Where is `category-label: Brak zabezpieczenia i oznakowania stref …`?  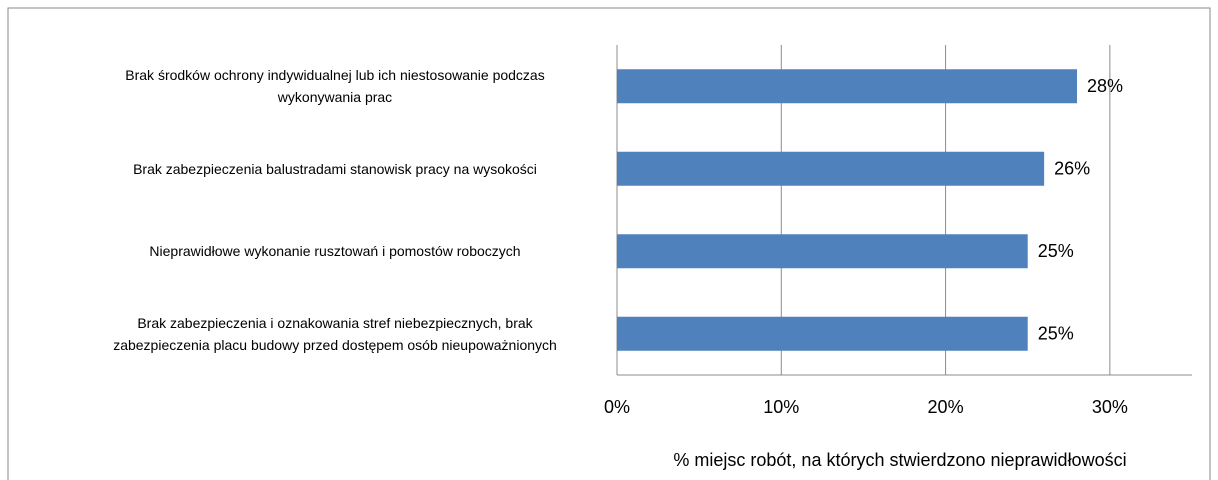
category-label: Brak zabezpieczenia i oznakowania stref … is located at coordinates (335, 333).